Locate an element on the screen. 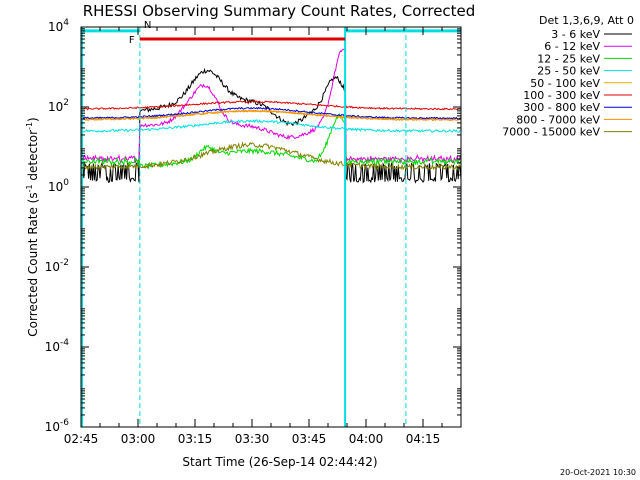 The height and width of the screenshot is (480, 640). x-tick-label: 03:30 is located at coordinates (252, 439).